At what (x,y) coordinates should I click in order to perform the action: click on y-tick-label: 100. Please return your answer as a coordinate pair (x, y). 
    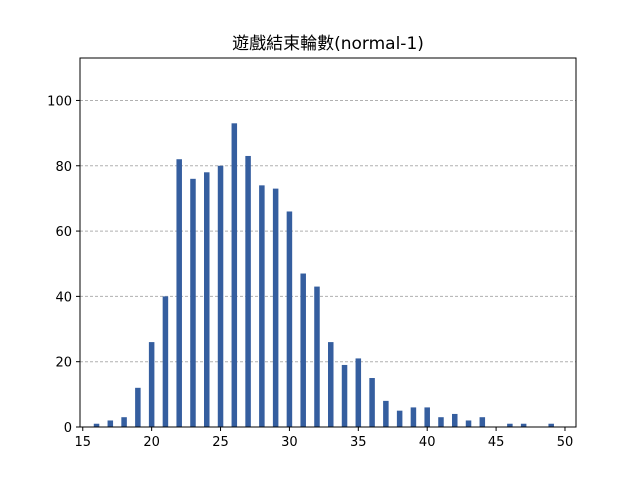
    Looking at the image, I should click on (59, 101).